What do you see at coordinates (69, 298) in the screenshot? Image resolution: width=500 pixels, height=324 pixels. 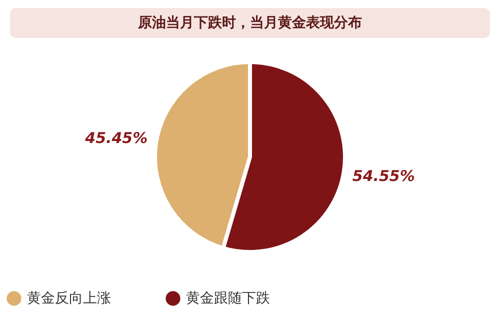 I see `legend-label: 黄金反向上涨` at bounding box center [69, 298].